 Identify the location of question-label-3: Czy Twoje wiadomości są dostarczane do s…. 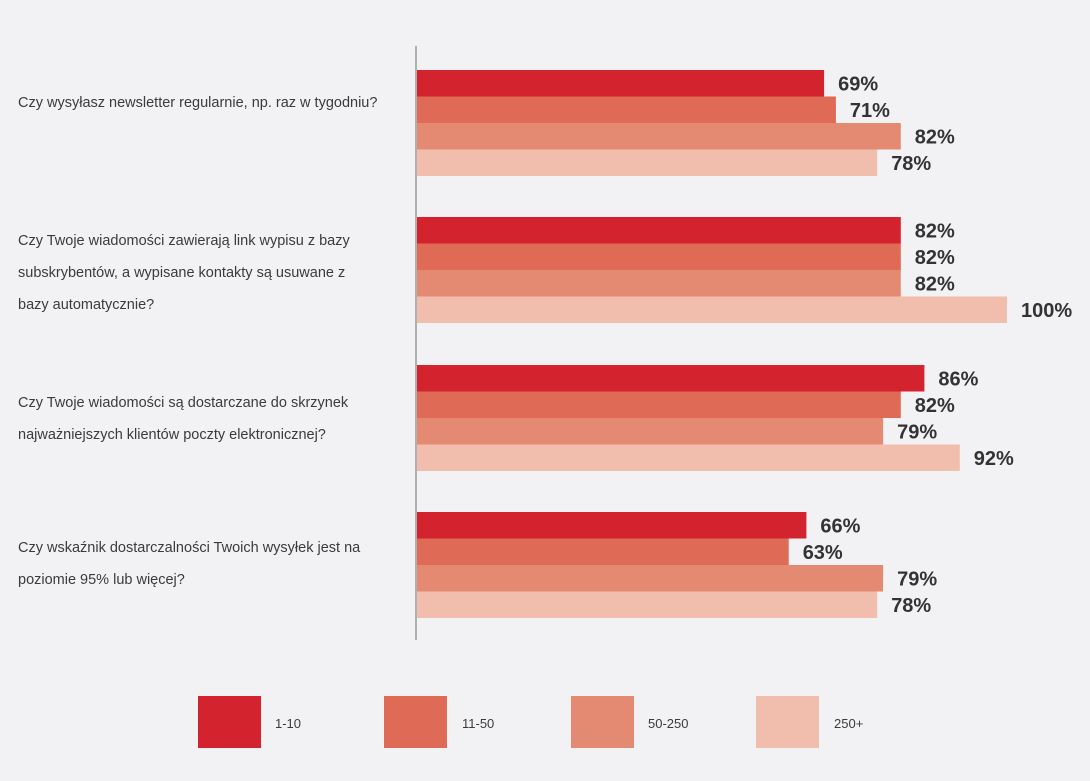
(183, 419).